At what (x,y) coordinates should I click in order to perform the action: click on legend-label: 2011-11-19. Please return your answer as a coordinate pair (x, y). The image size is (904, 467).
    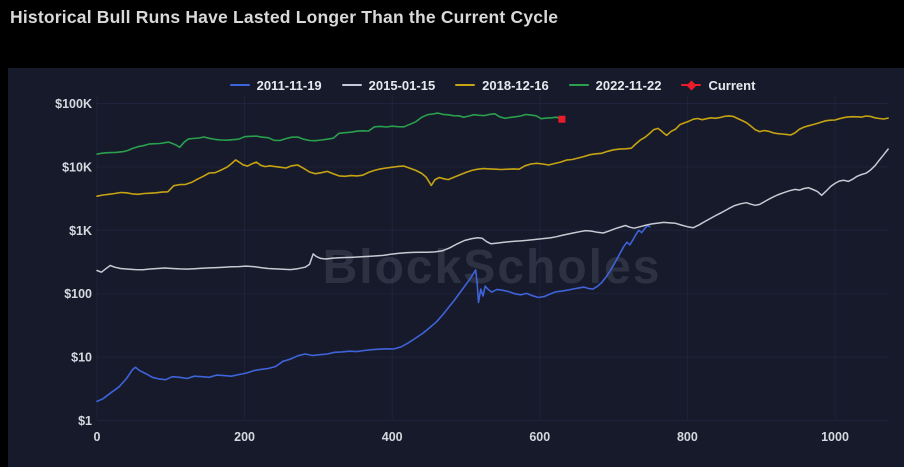
    Looking at the image, I should click on (289, 85).